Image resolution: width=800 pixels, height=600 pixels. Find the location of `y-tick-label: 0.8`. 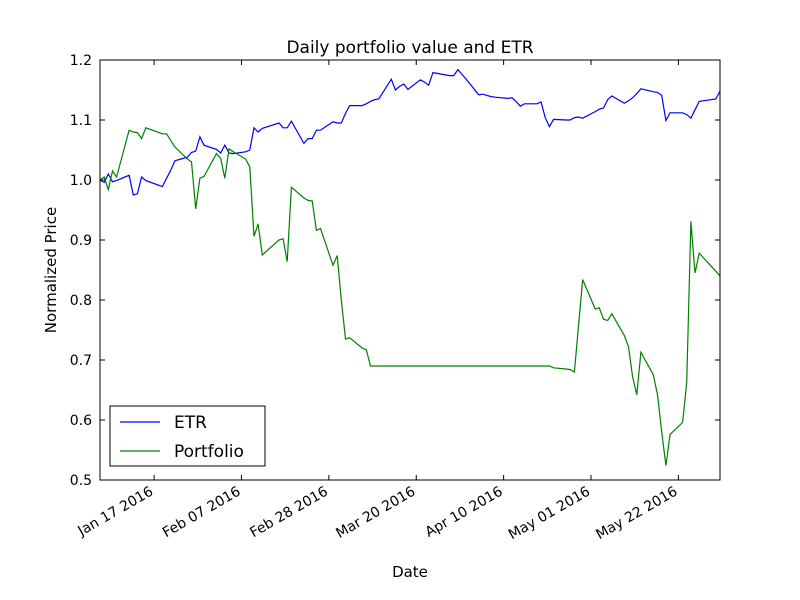

y-tick-label: 0.8 is located at coordinates (81, 301).